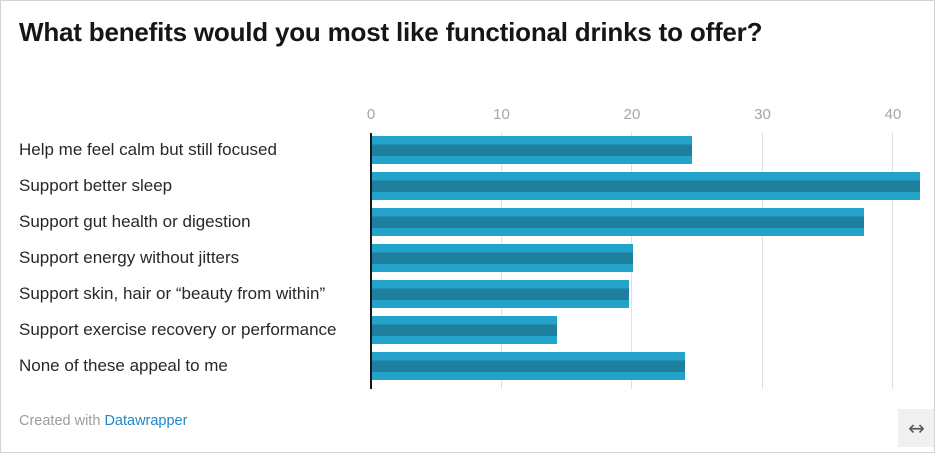  Describe the element at coordinates (178, 329) in the screenshot. I see `category-label: Support exercise recovery or performance` at that location.